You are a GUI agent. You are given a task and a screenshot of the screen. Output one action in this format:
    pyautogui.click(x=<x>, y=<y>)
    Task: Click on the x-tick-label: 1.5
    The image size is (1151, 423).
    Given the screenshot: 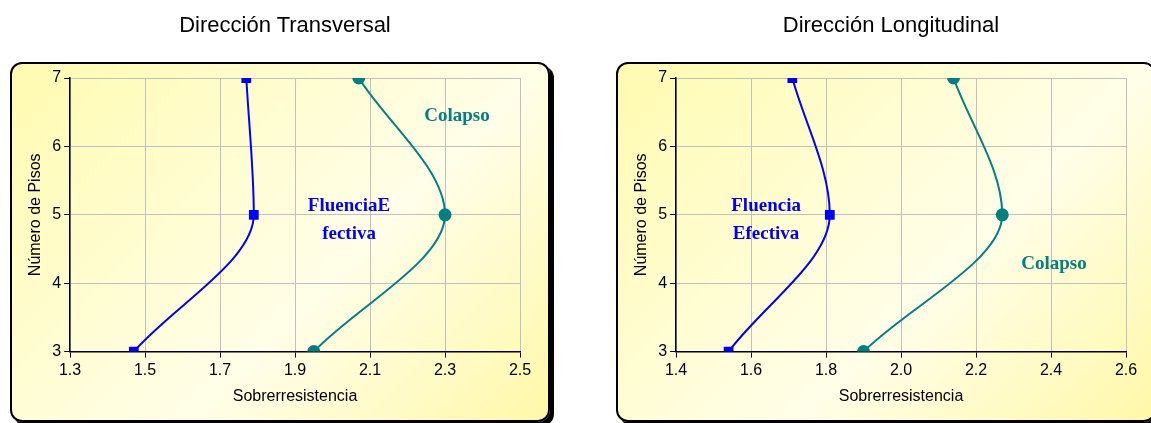 What is the action you would take?
    pyautogui.click(x=145, y=369)
    